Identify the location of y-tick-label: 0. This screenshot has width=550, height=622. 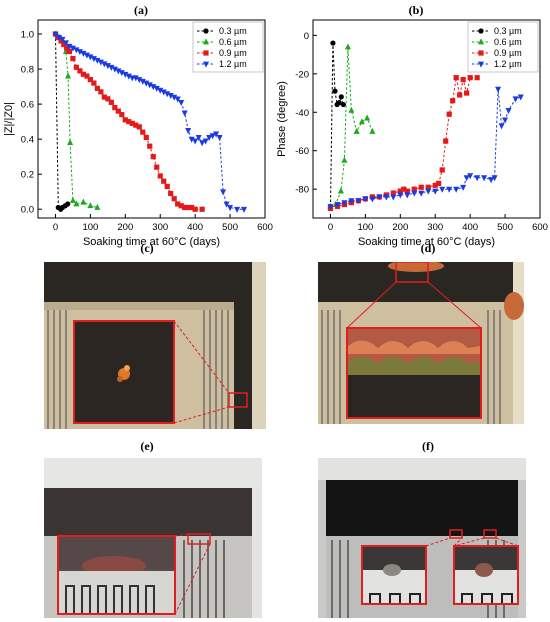
(306, 36).